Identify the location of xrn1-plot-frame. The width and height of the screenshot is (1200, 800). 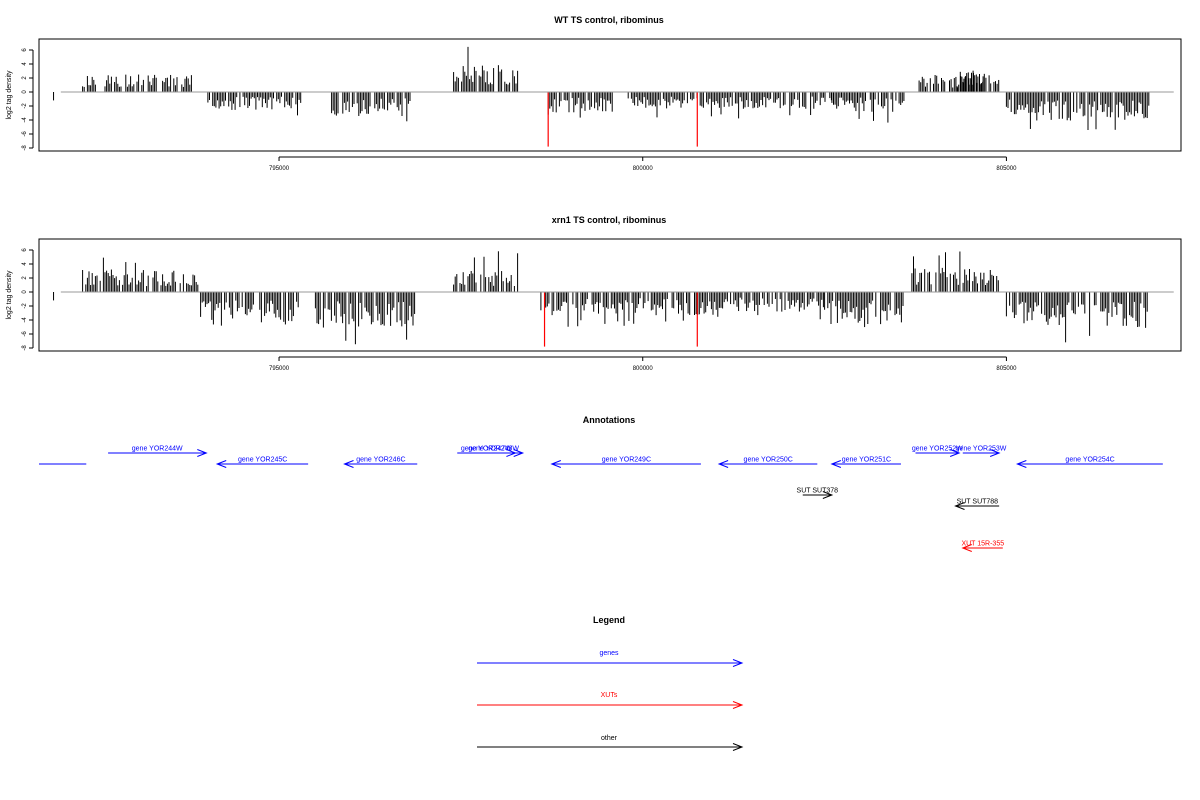
(610, 295).